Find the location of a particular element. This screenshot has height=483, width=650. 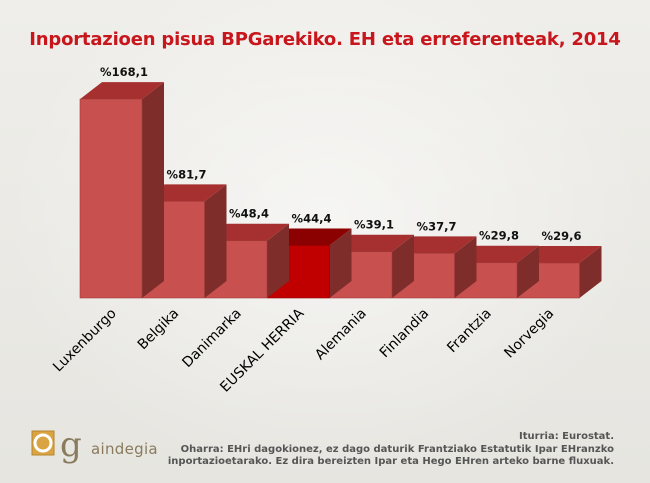

gaindegia-logo: g aindegia is located at coordinates (92, 445).